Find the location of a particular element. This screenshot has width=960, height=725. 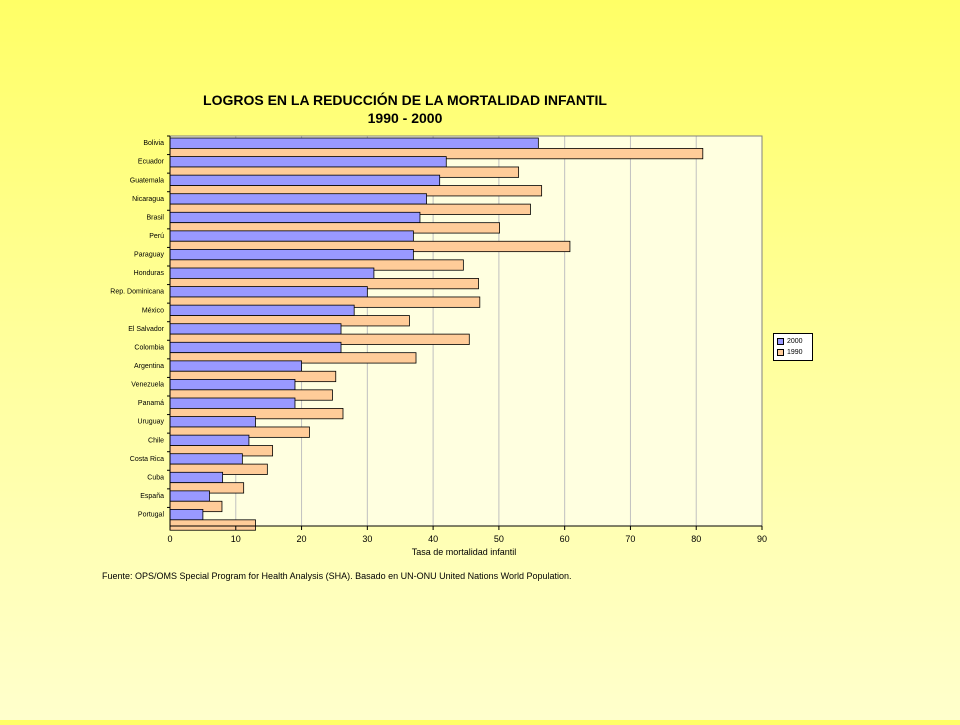

category-label: El Salvador is located at coordinates (146, 329).